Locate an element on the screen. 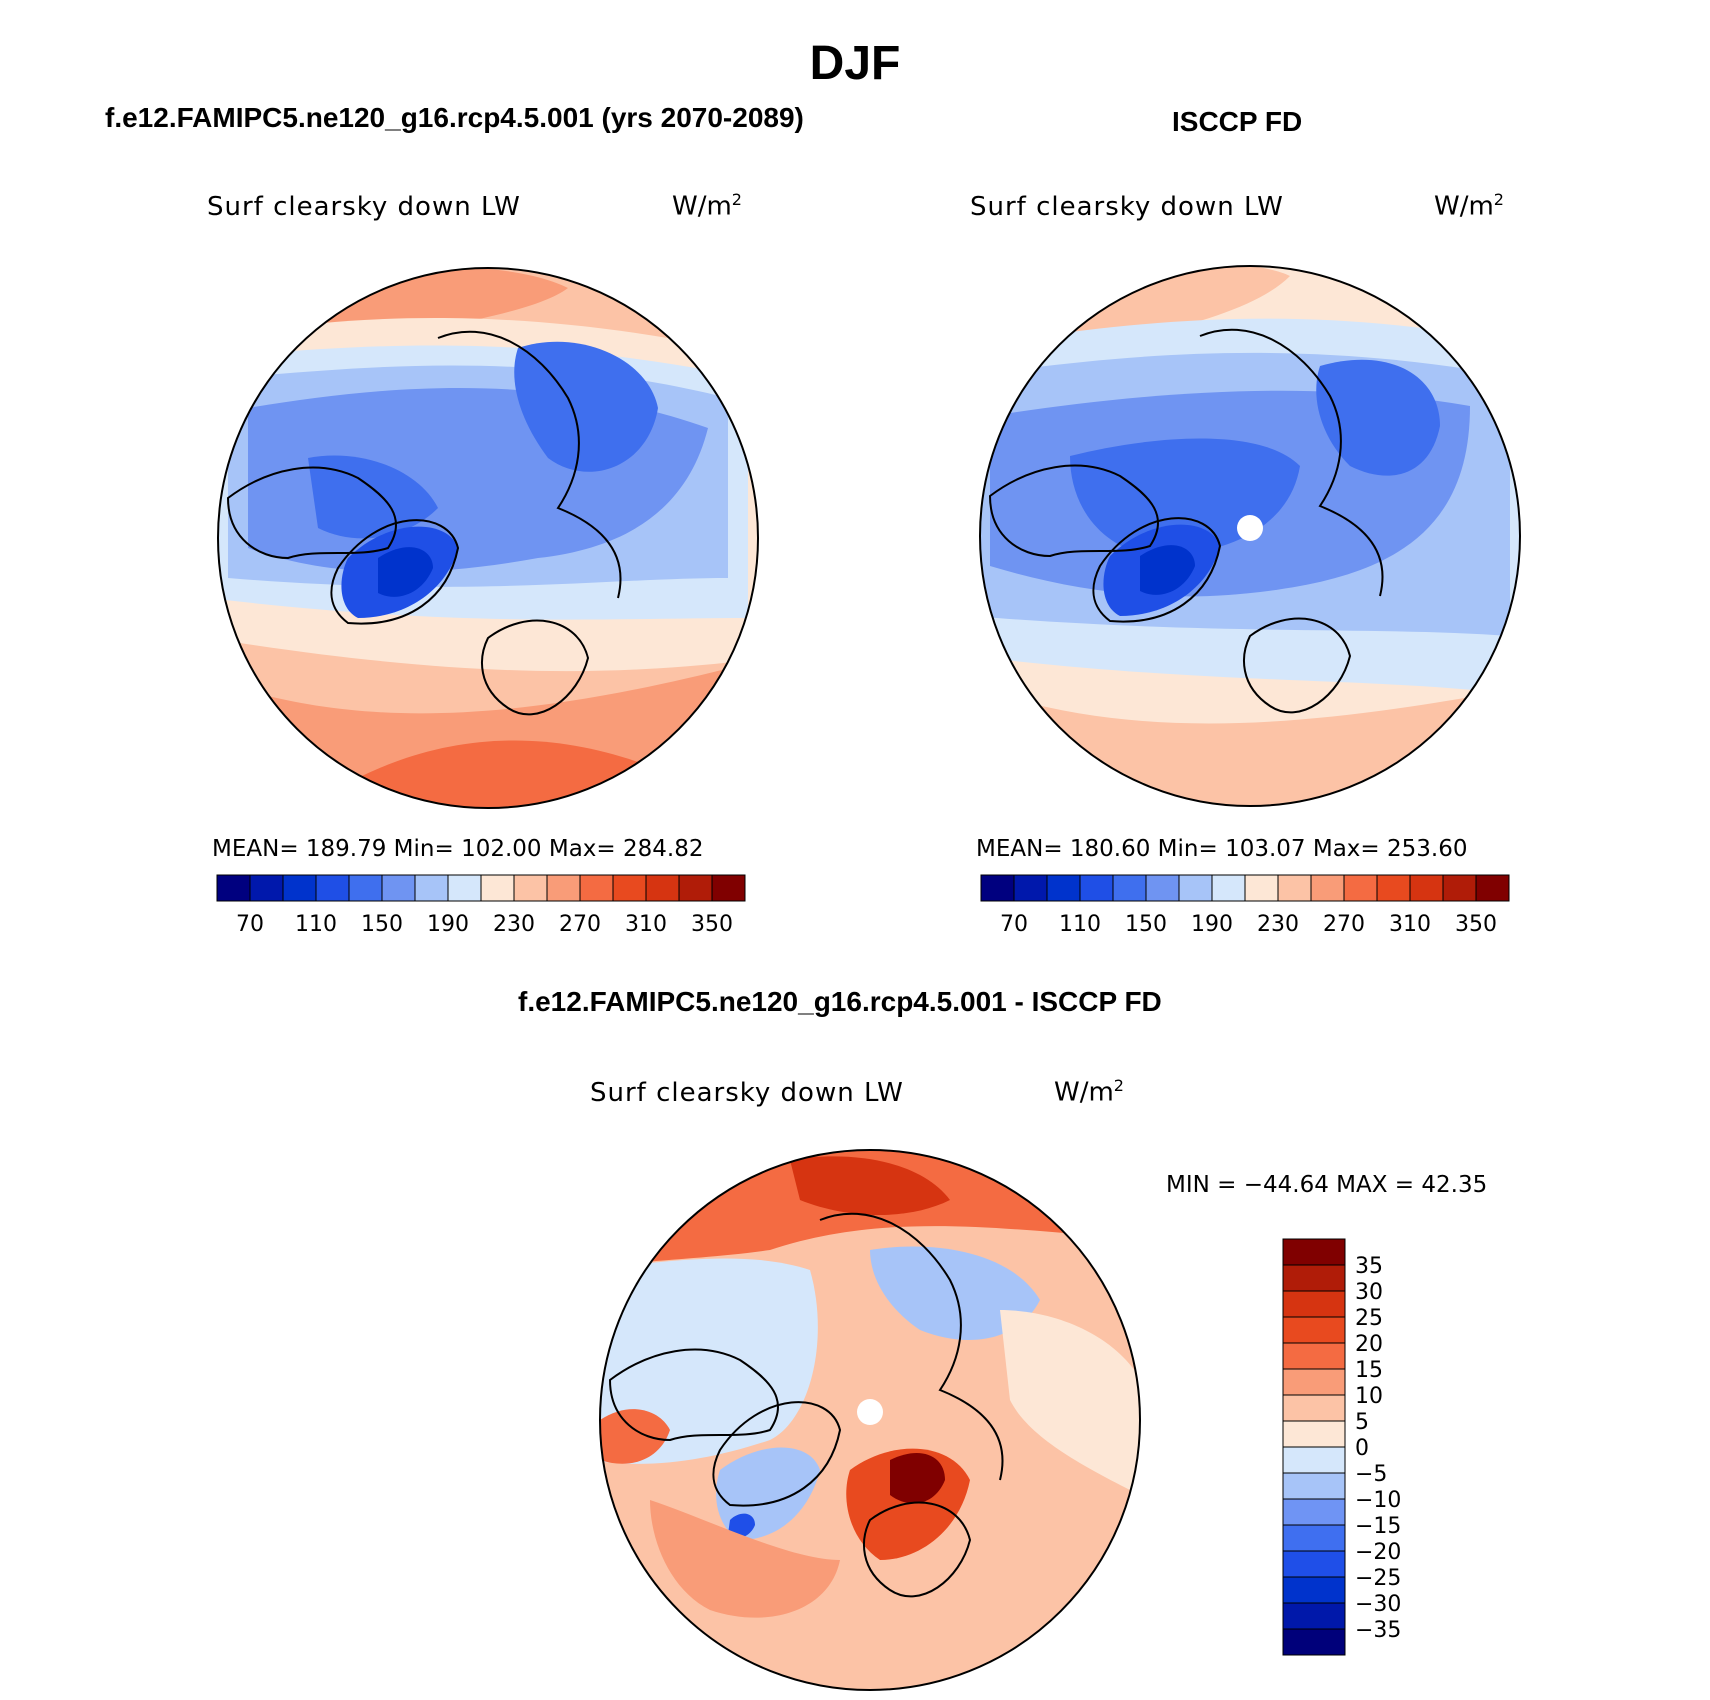 This screenshot has height=1700, width=1710. panel3-map is located at coordinates (870, 1420).